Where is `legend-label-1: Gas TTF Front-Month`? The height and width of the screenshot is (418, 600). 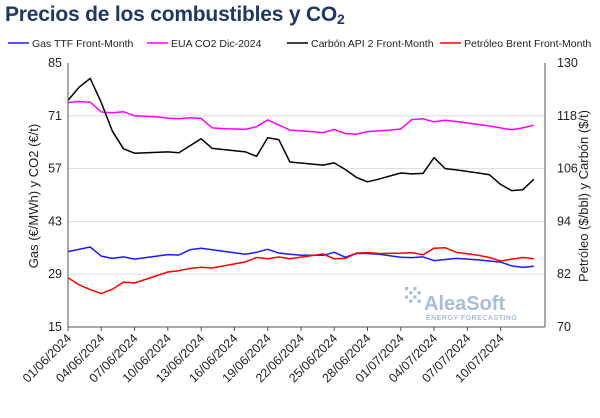 legend-label-1: Gas TTF Front-Month is located at coordinates (82, 44).